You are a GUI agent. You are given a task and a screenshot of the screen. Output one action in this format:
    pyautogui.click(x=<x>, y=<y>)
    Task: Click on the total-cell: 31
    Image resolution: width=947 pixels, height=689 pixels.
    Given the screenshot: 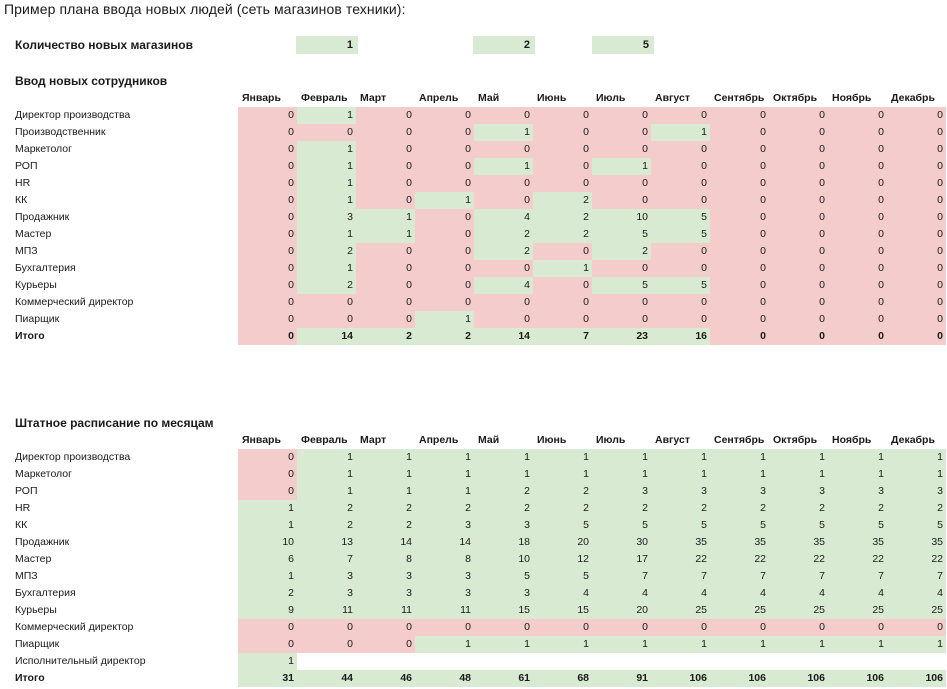 What is the action you would take?
    pyautogui.click(x=267, y=678)
    